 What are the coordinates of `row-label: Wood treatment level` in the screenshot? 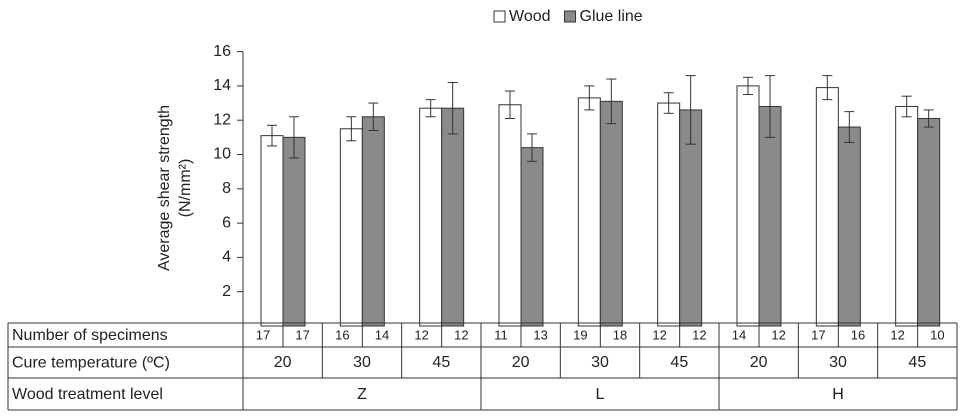 It's located at (87, 394).